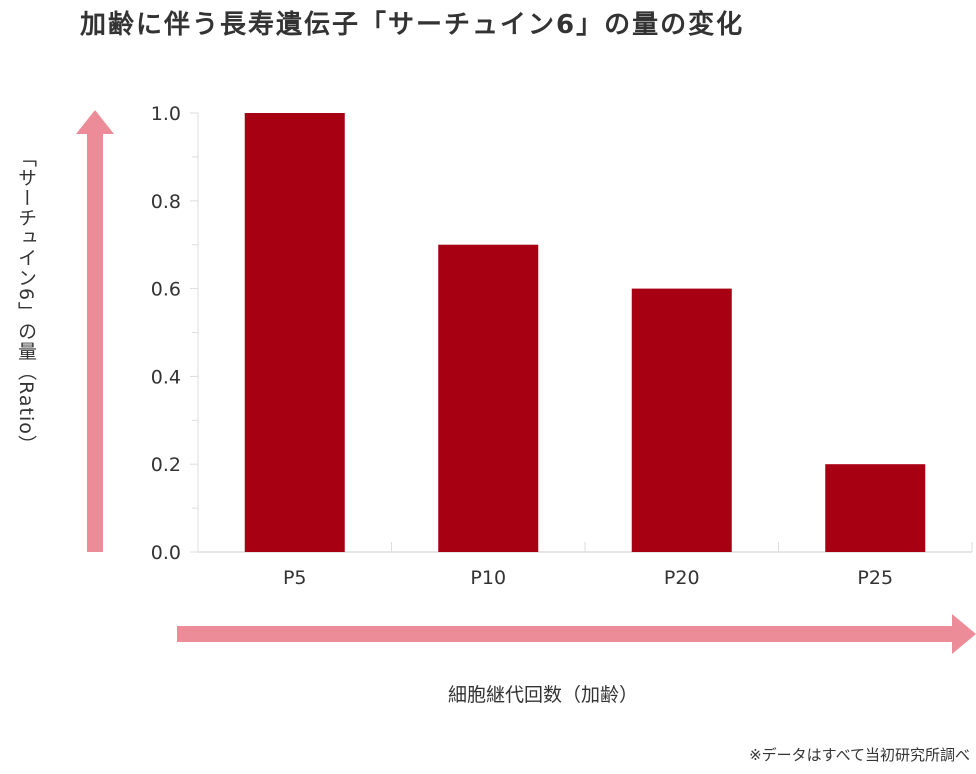  What do you see at coordinates (859, 755) in the screenshot?
I see `source-note: ※データはすべて当初研究所調べ` at bounding box center [859, 755].